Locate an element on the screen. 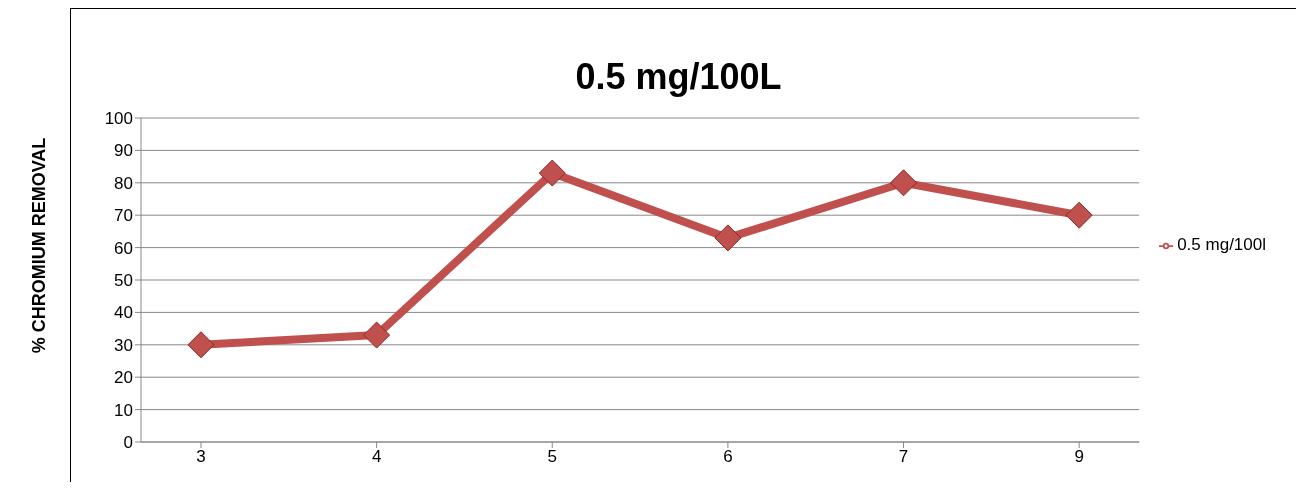  y-tick-label: 40 is located at coordinates (123, 313).